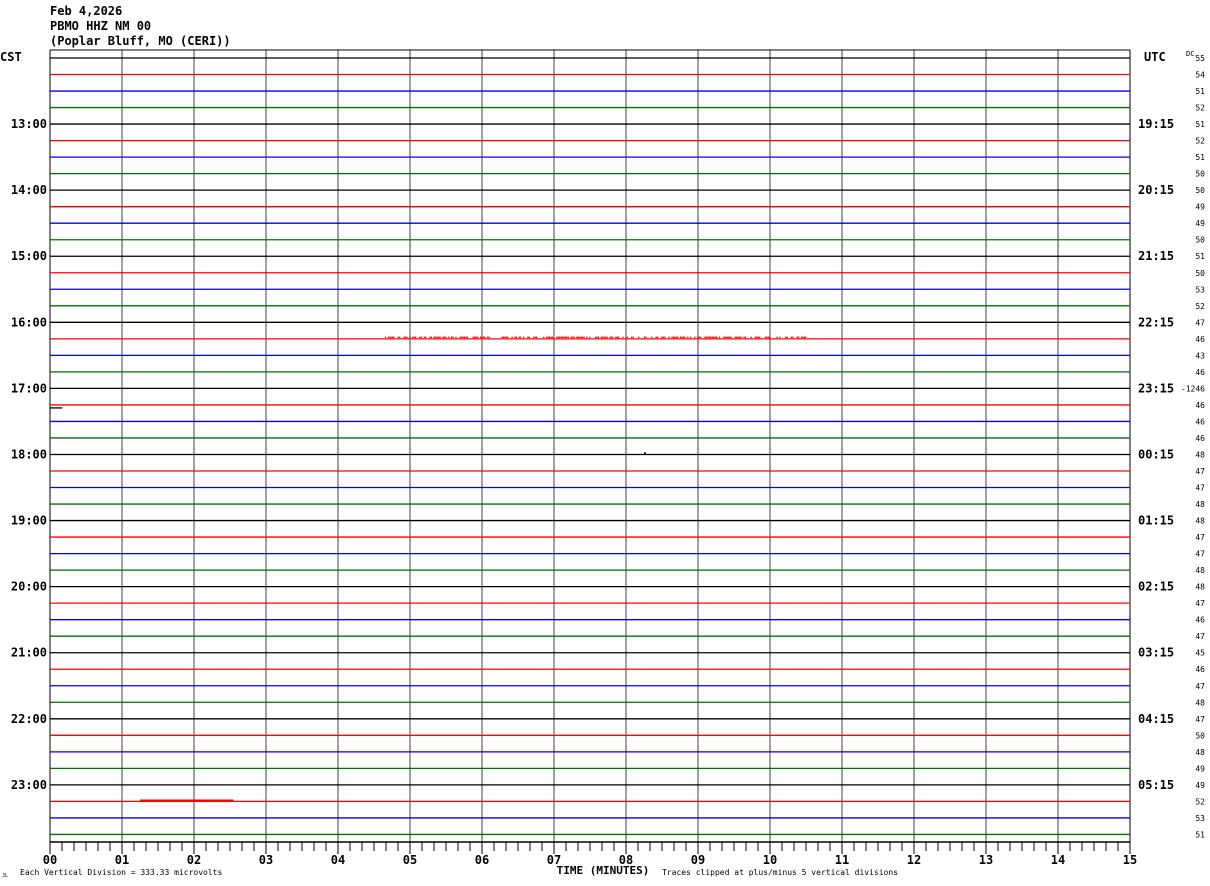 This screenshot has height=886, width=1210. Describe the element at coordinates (5, 876) in the screenshot. I see `corner-mark: JL` at that location.